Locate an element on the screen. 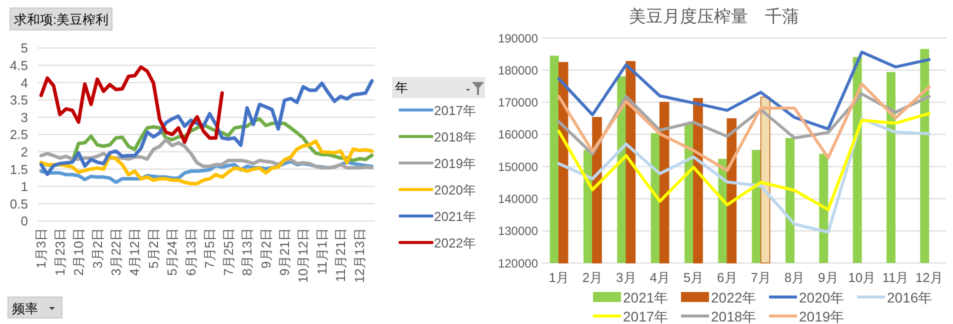 The width and height of the screenshot is (953, 324). y-tick-label: 2 is located at coordinates (24, 152).